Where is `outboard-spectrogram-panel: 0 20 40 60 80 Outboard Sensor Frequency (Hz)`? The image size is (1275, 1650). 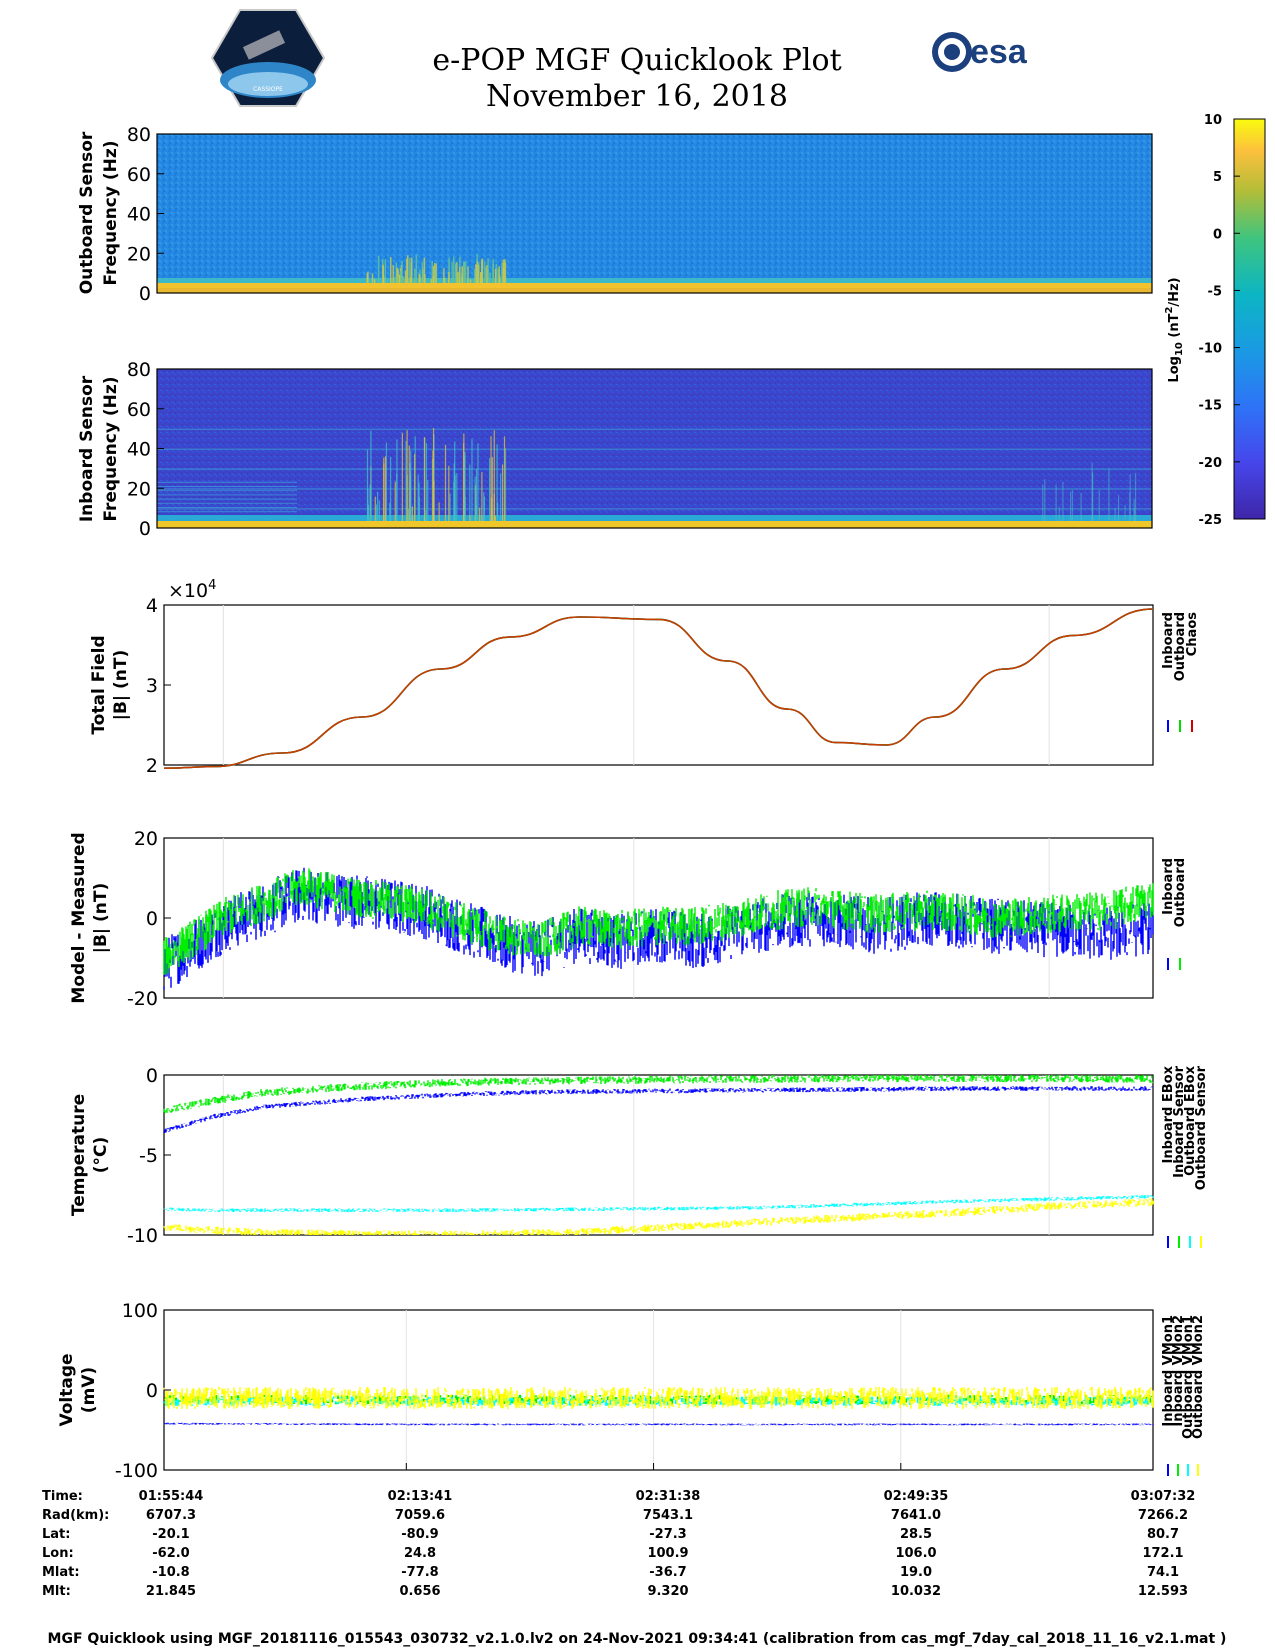 outboard-spectrogram-panel: 0 20 40 60 80 Outboard Sensor Frequency (Hz) is located at coordinates (615, 214).